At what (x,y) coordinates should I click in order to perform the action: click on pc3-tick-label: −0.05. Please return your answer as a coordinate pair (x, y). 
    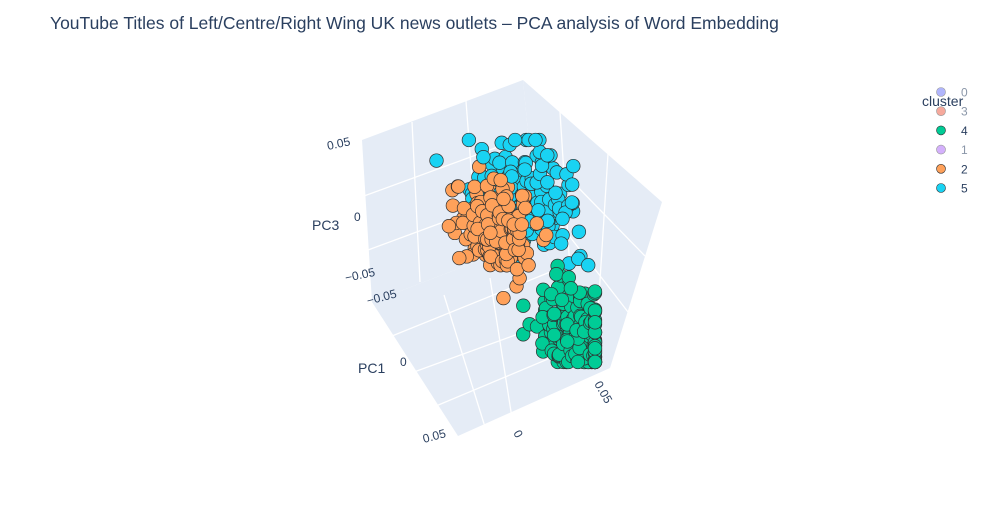
    Looking at the image, I should click on (360, 275).